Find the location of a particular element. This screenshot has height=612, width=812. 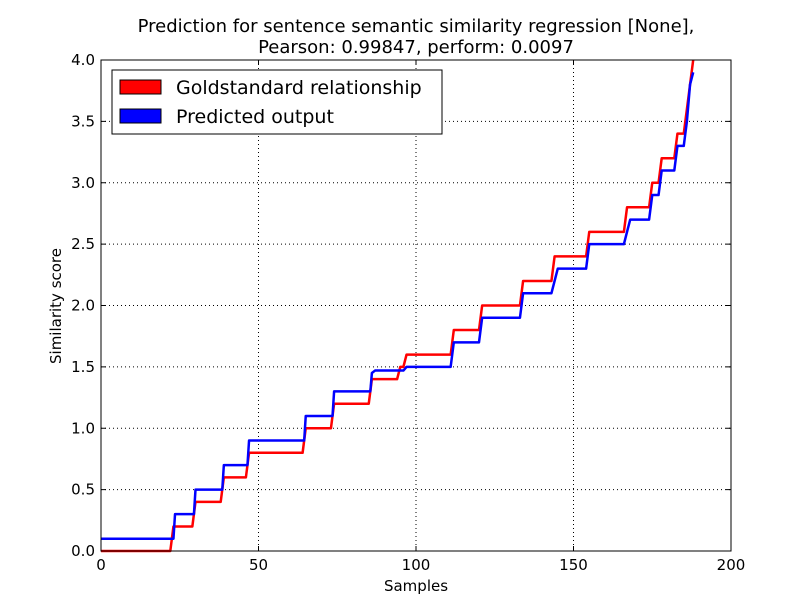

x-tick-label: 200 is located at coordinates (731, 565).